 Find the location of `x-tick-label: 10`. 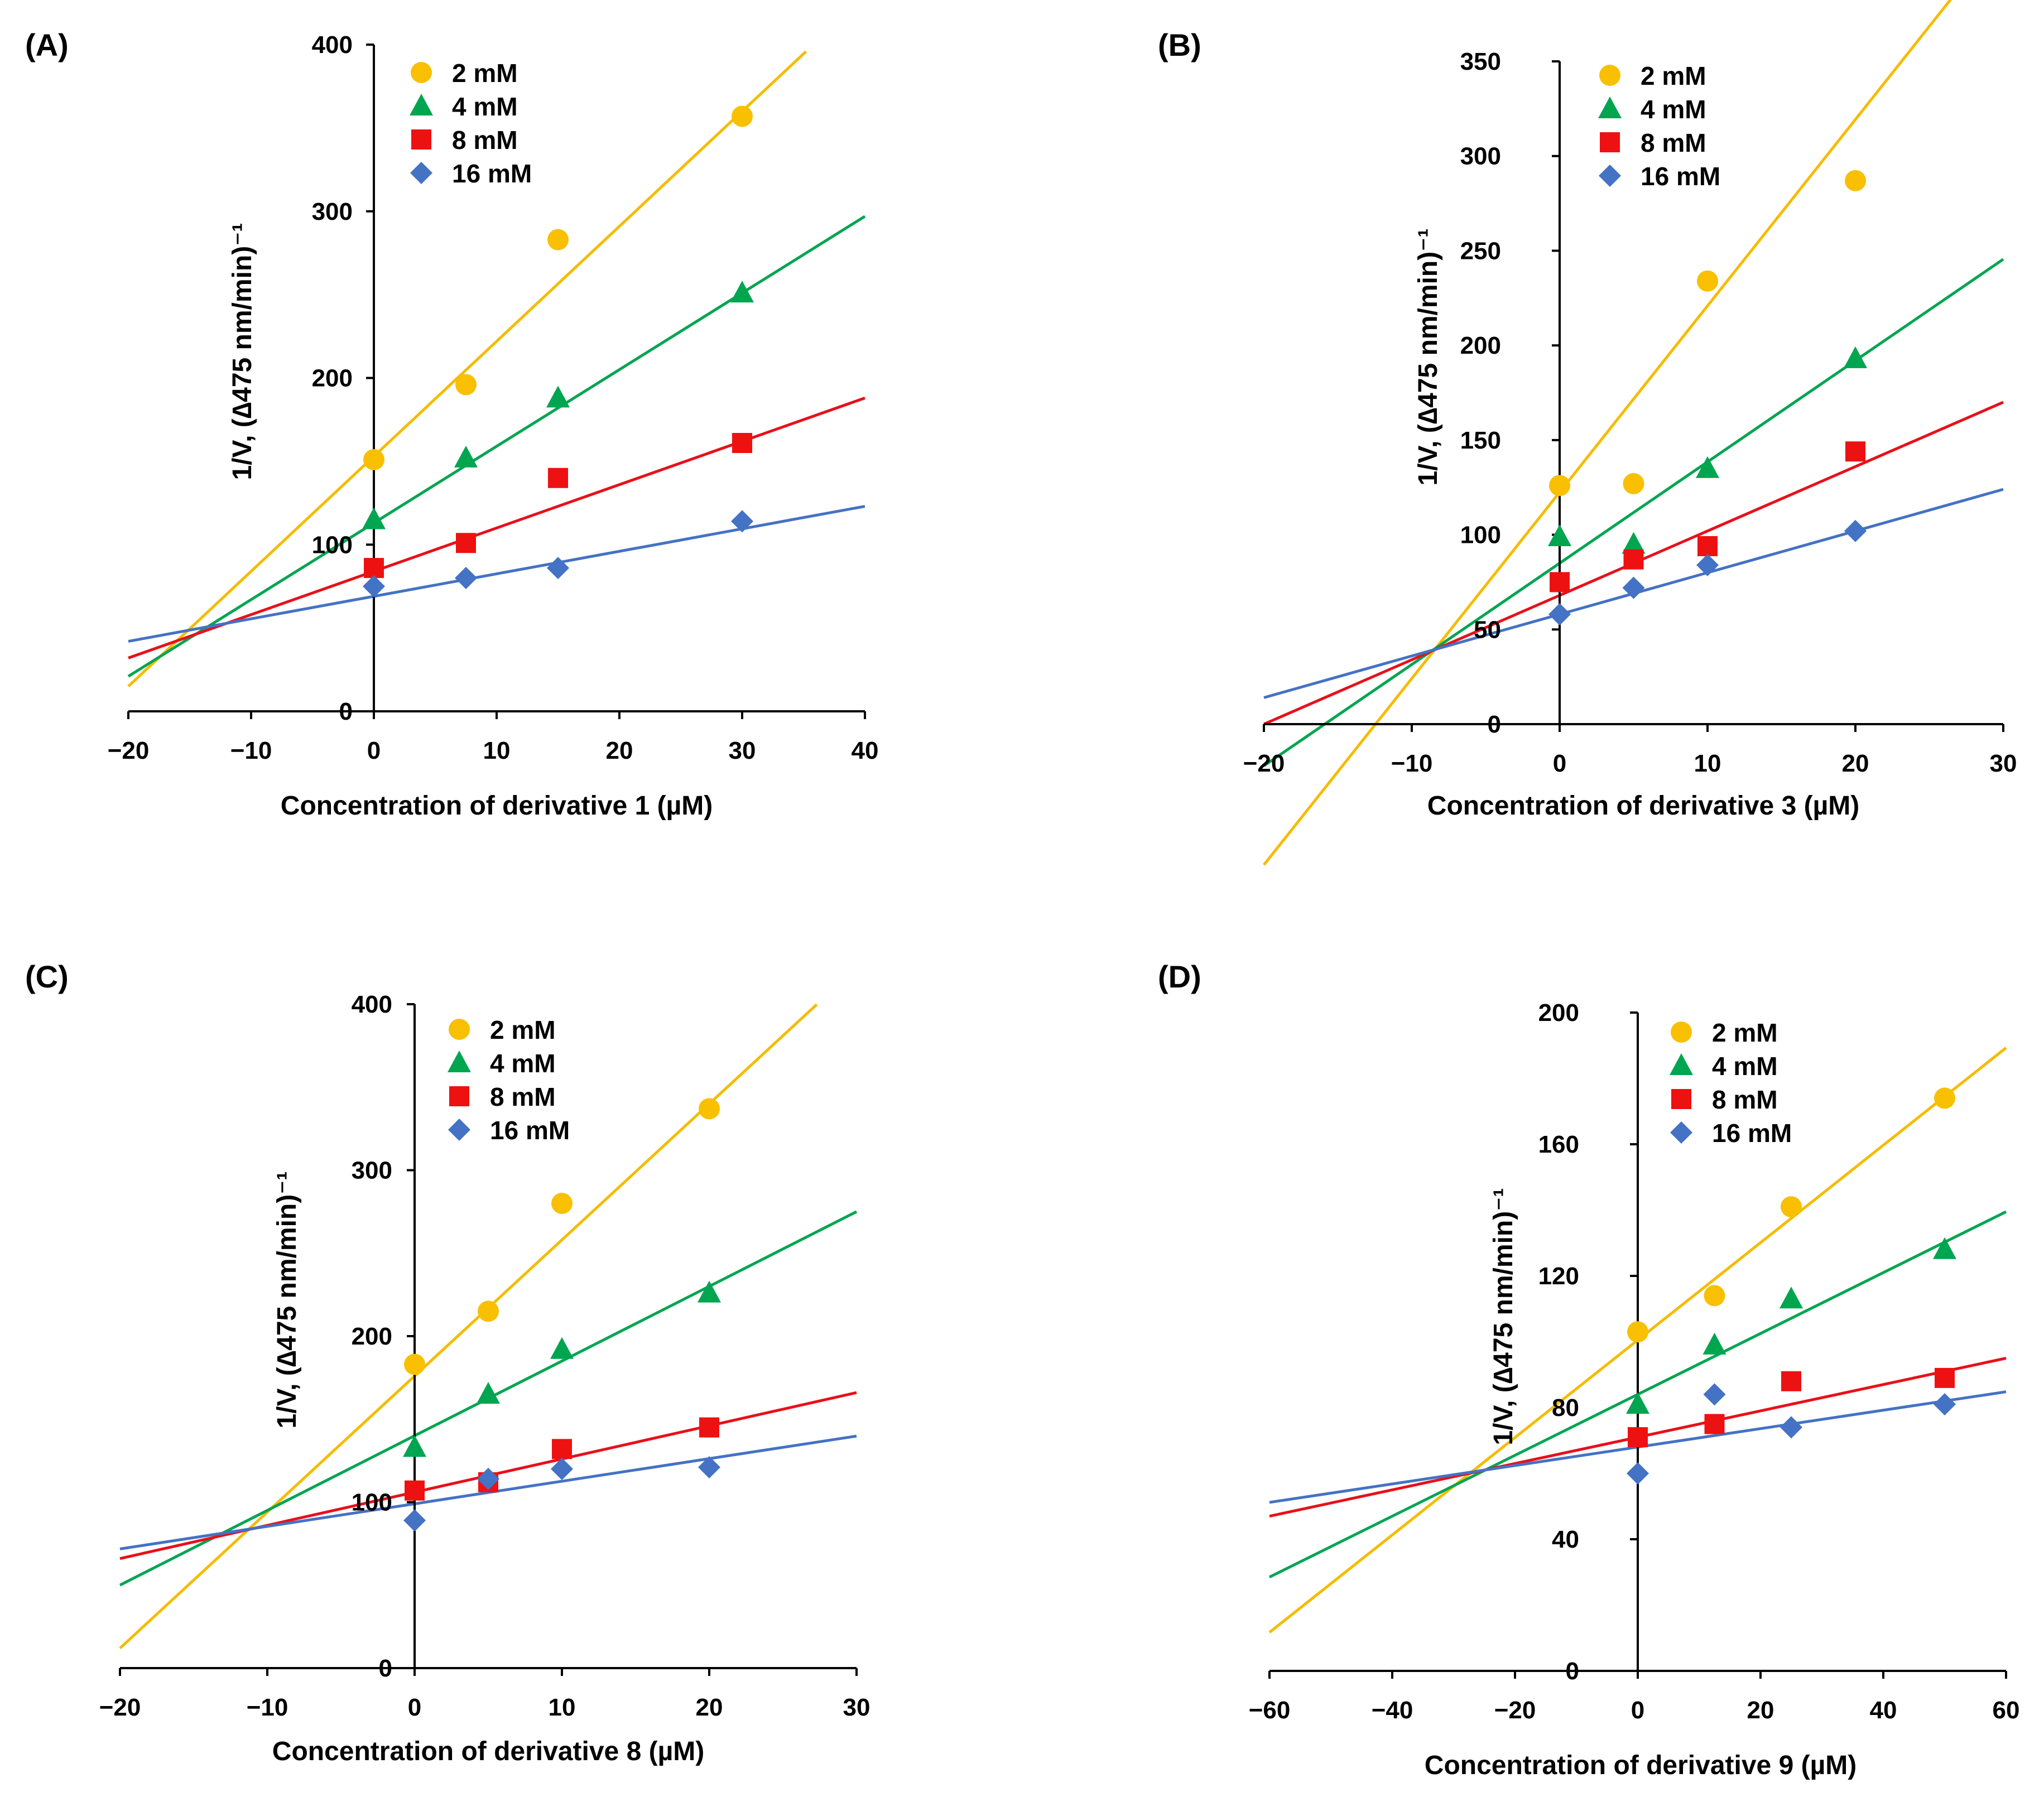

x-tick-label: 10 is located at coordinates (1707, 763).